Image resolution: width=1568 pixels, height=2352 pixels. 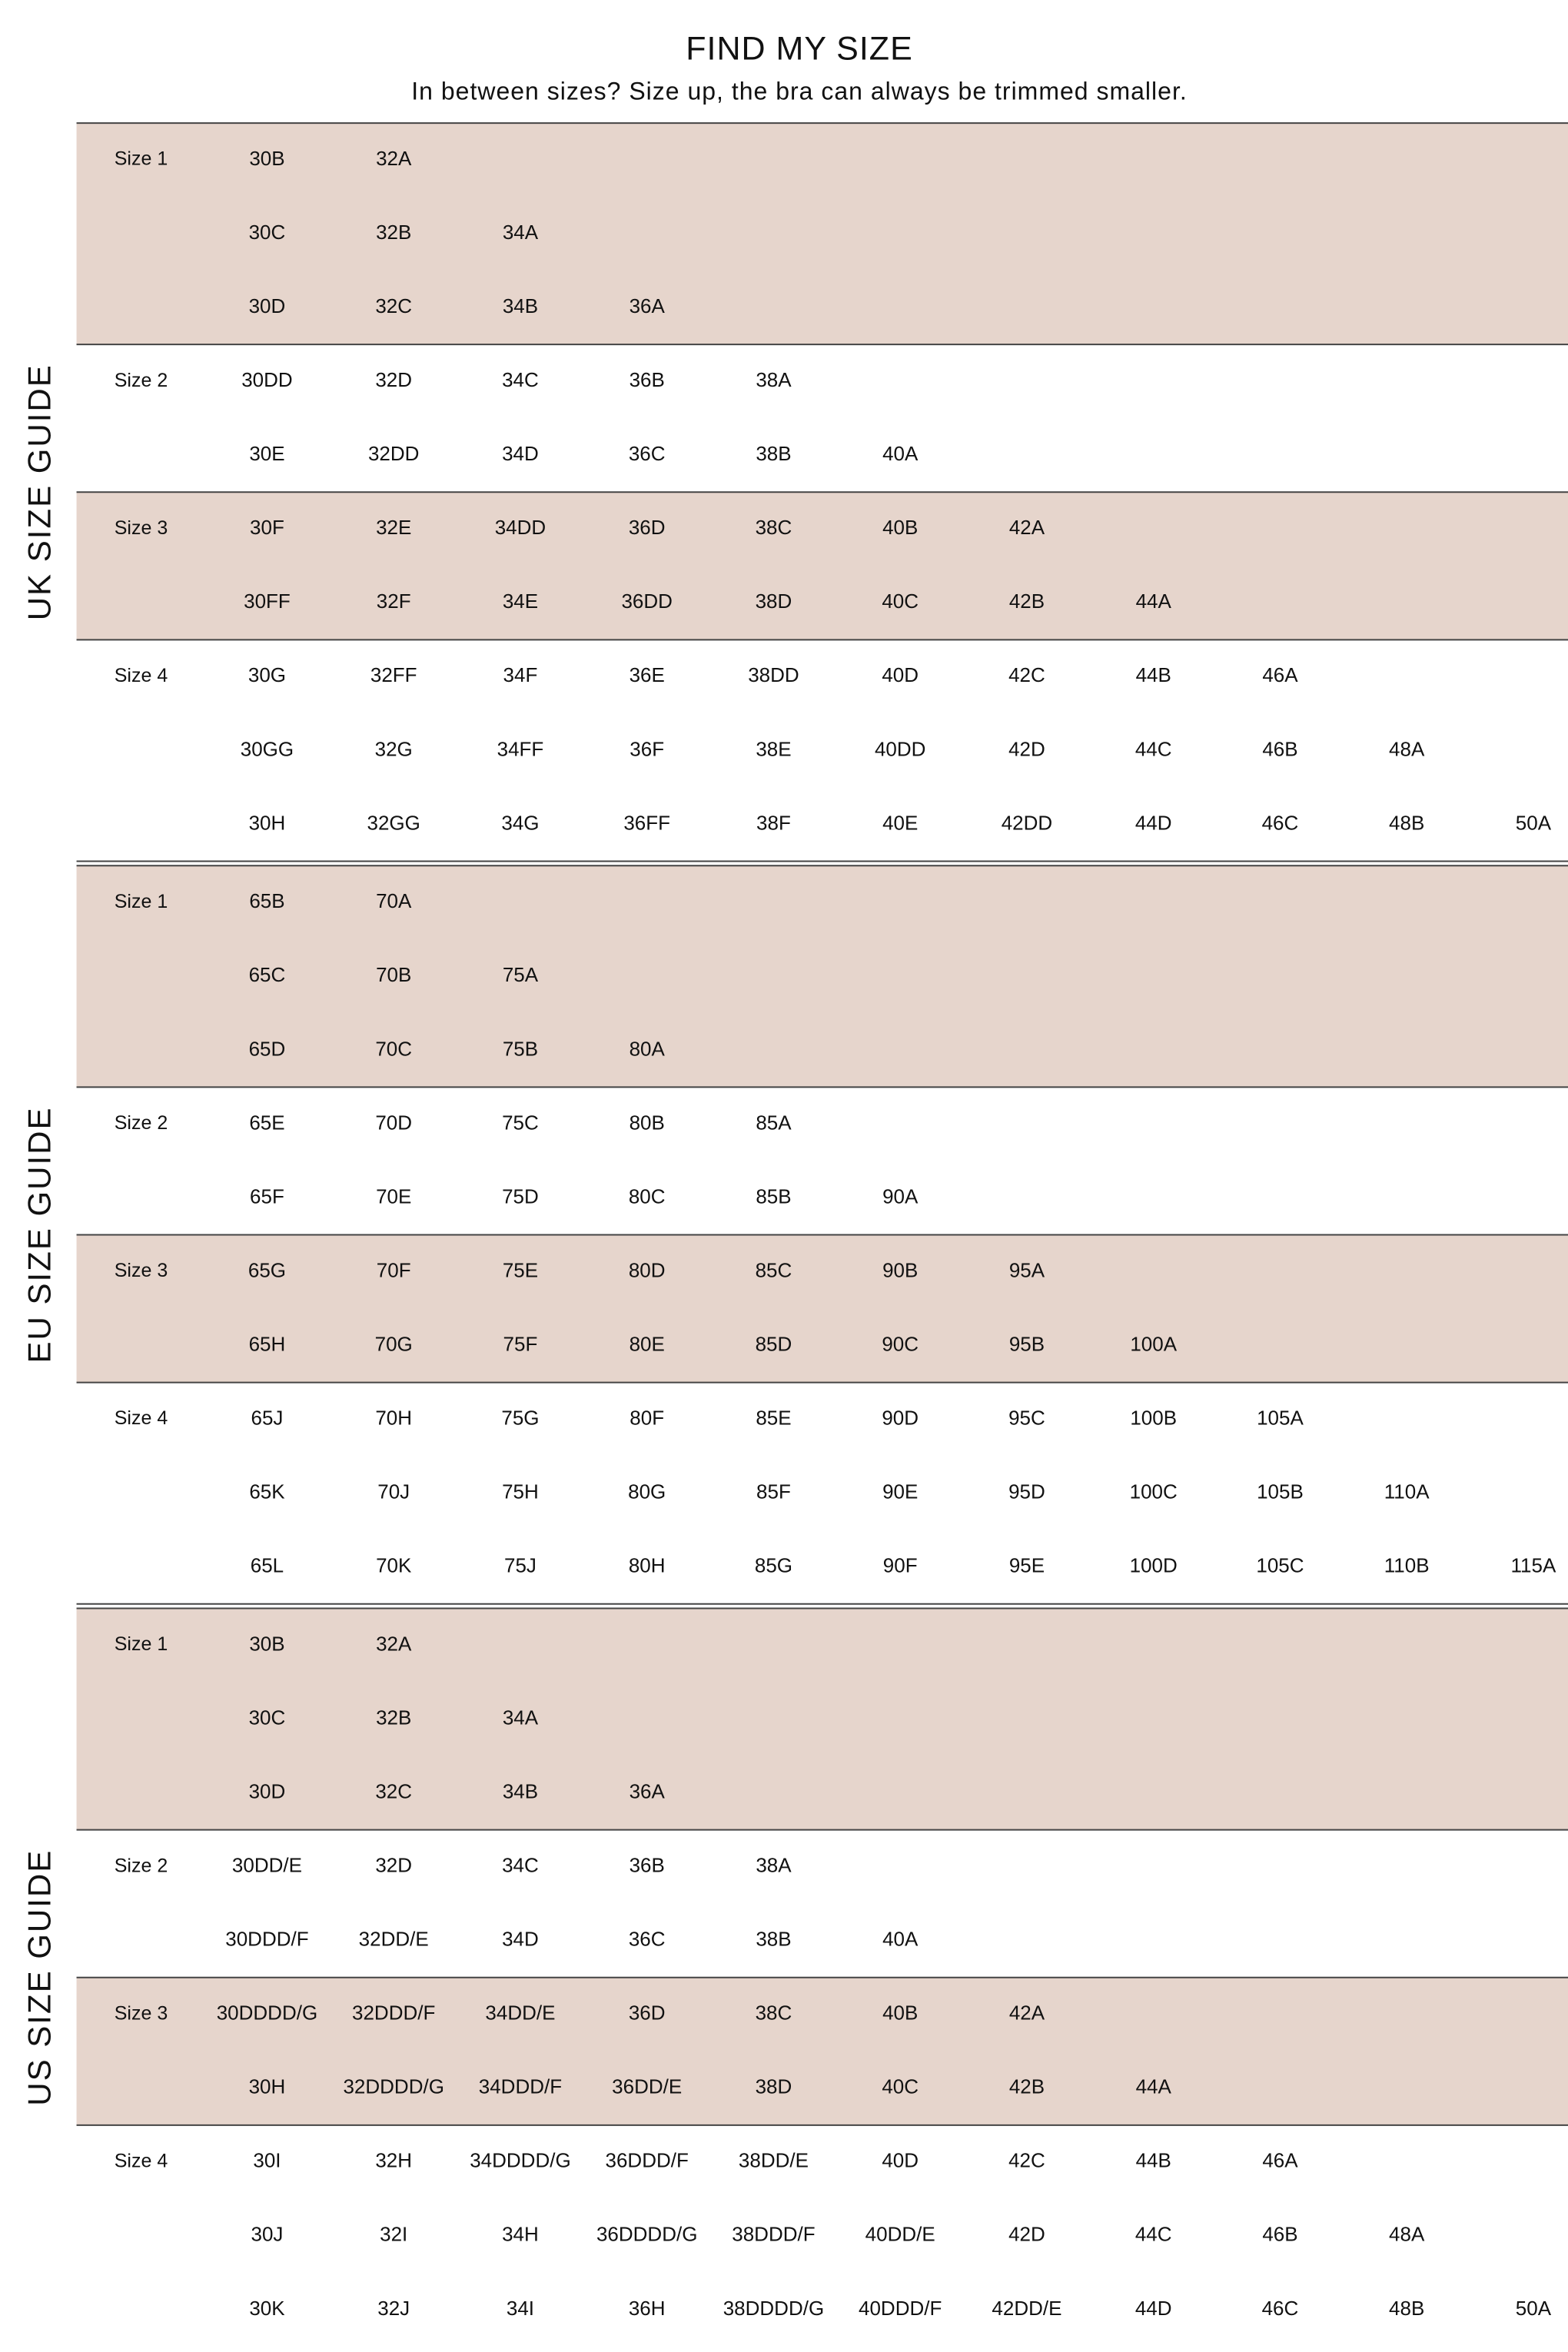 I want to click on section-label: US SIZE GUIDE, so click(x=40, y=1977).